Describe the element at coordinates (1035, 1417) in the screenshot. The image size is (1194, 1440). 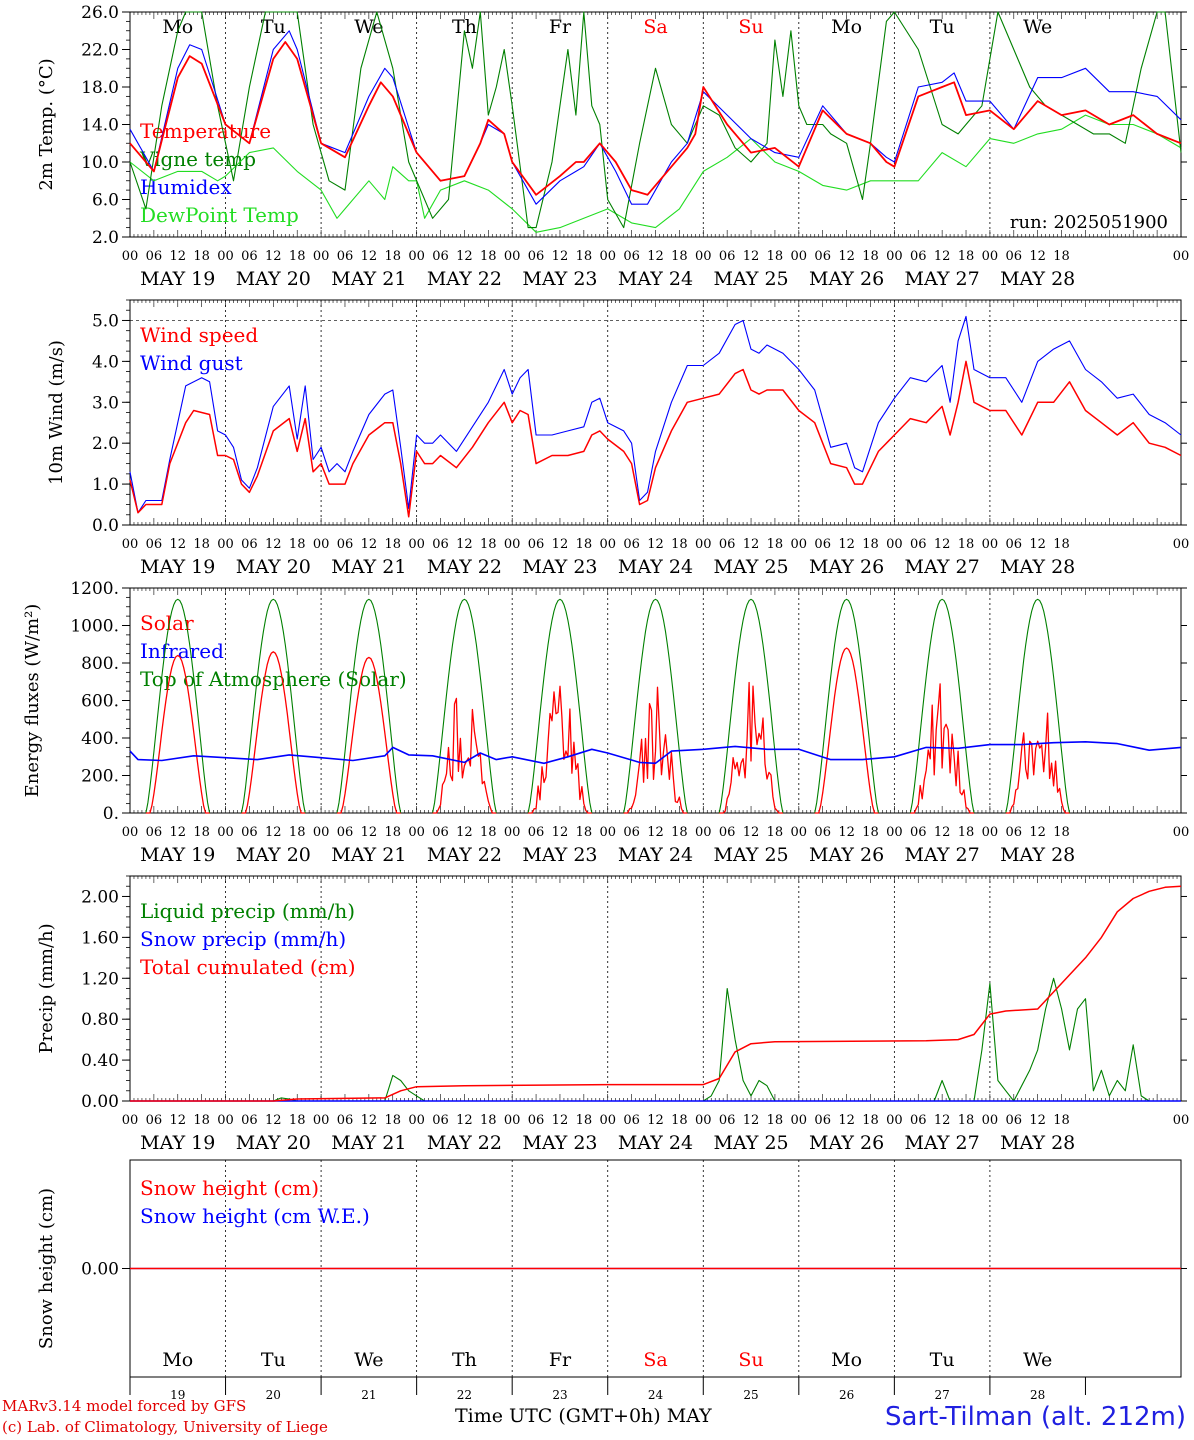
I see `station-label: Sart-Tilman (alt. 212m)` at that location.